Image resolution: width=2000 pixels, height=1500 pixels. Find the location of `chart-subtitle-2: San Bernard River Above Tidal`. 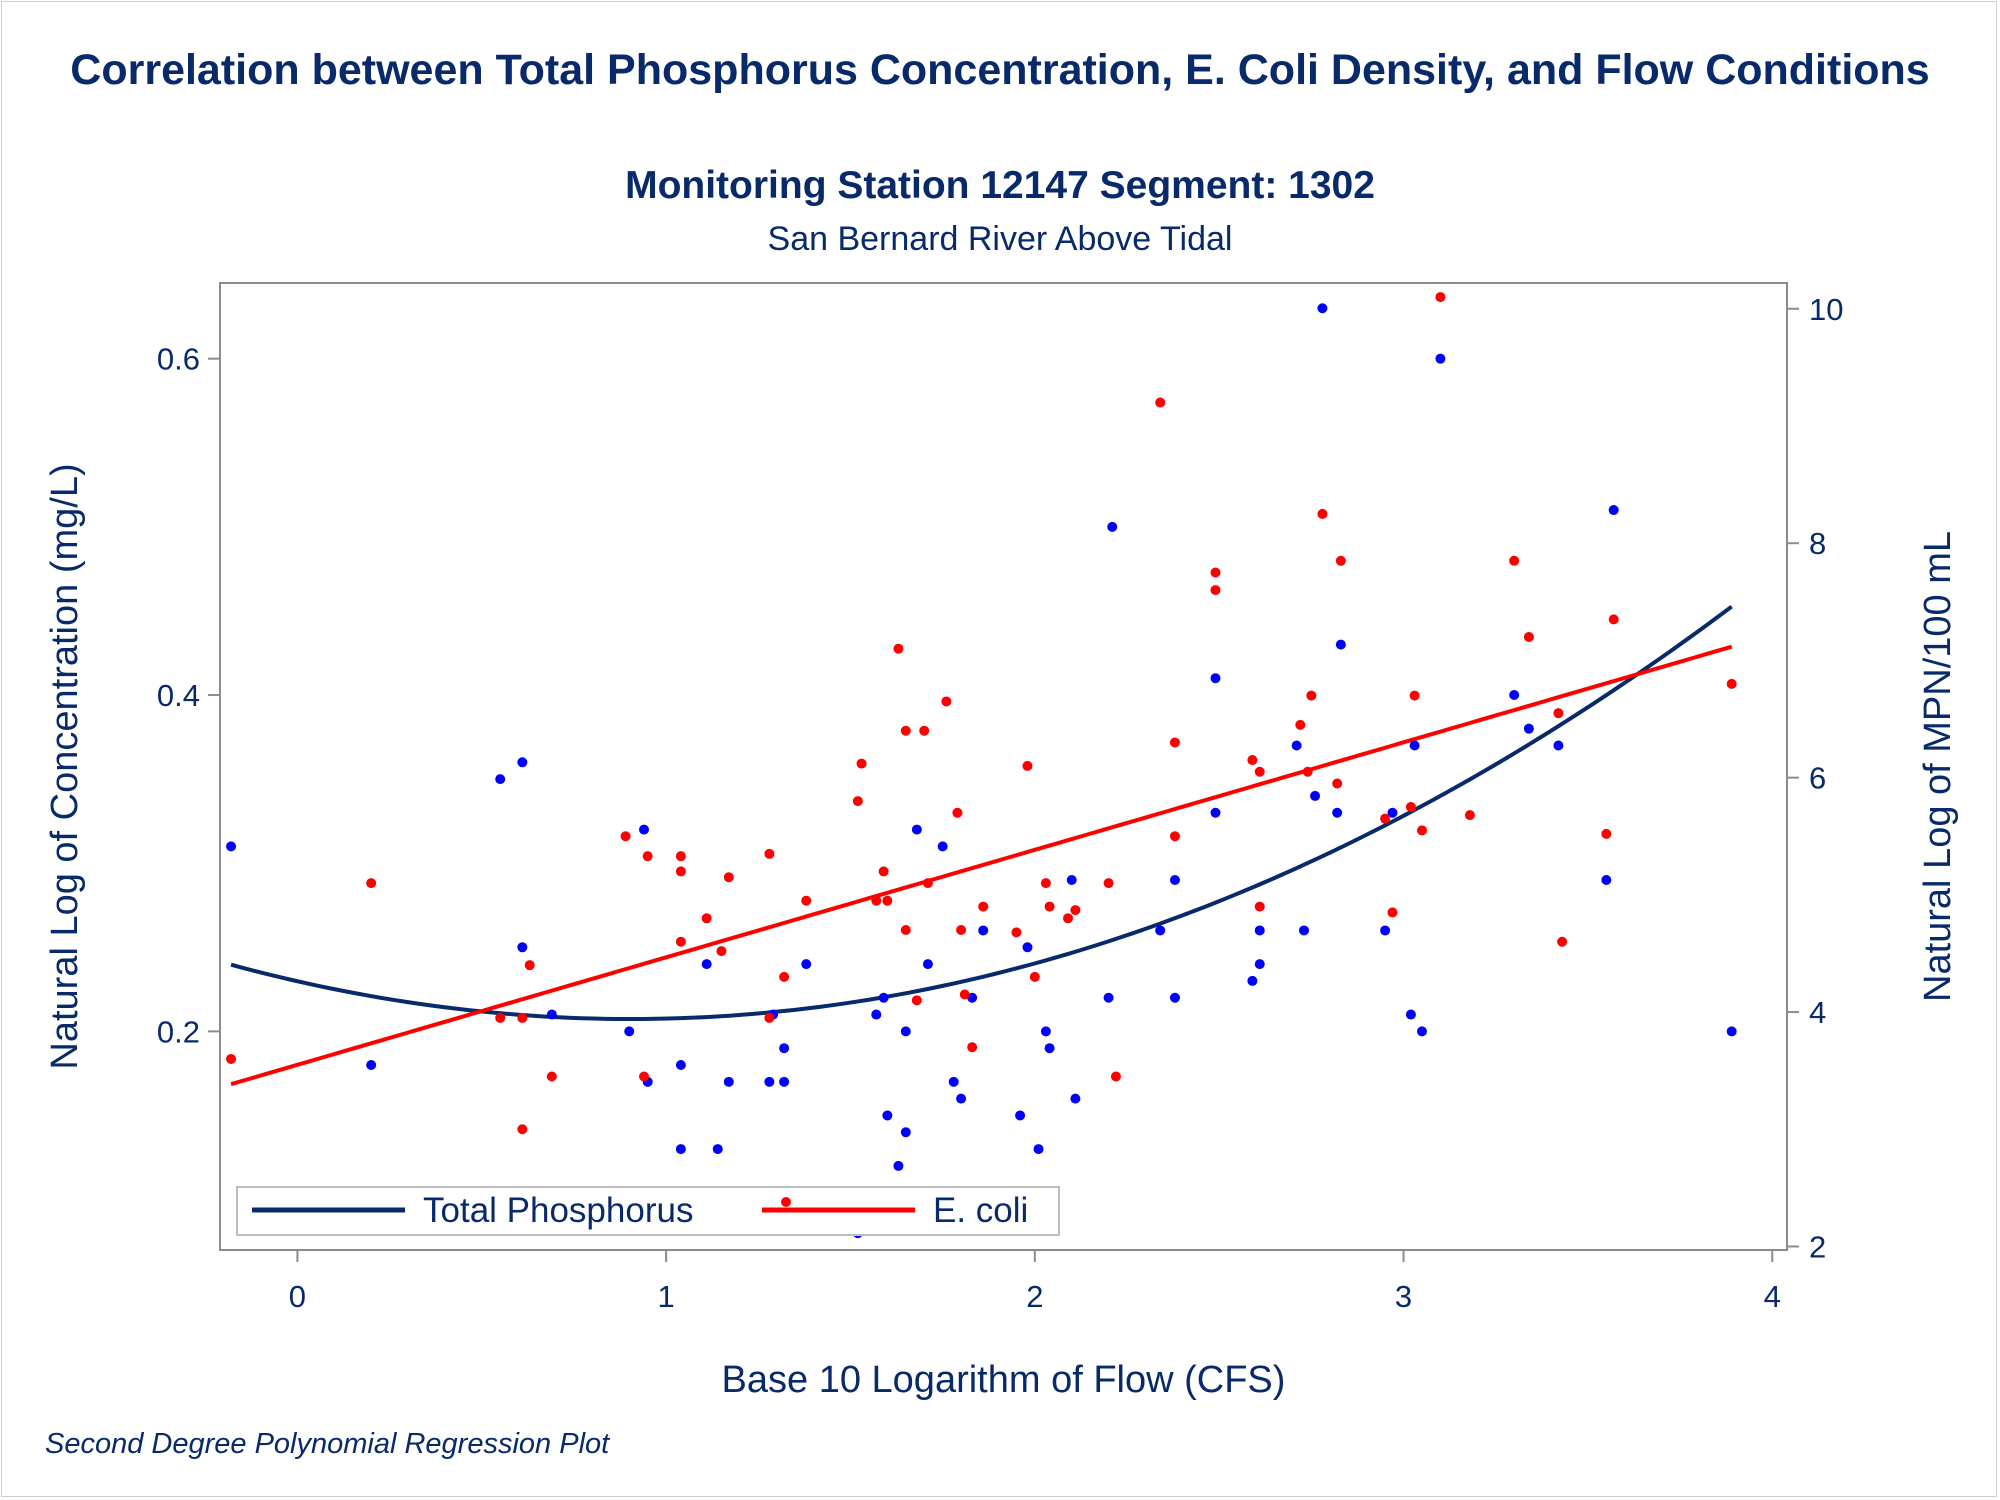

chart-subtitle-2: San Bernard River Above Tidal is located at coordinates (1000, 239).